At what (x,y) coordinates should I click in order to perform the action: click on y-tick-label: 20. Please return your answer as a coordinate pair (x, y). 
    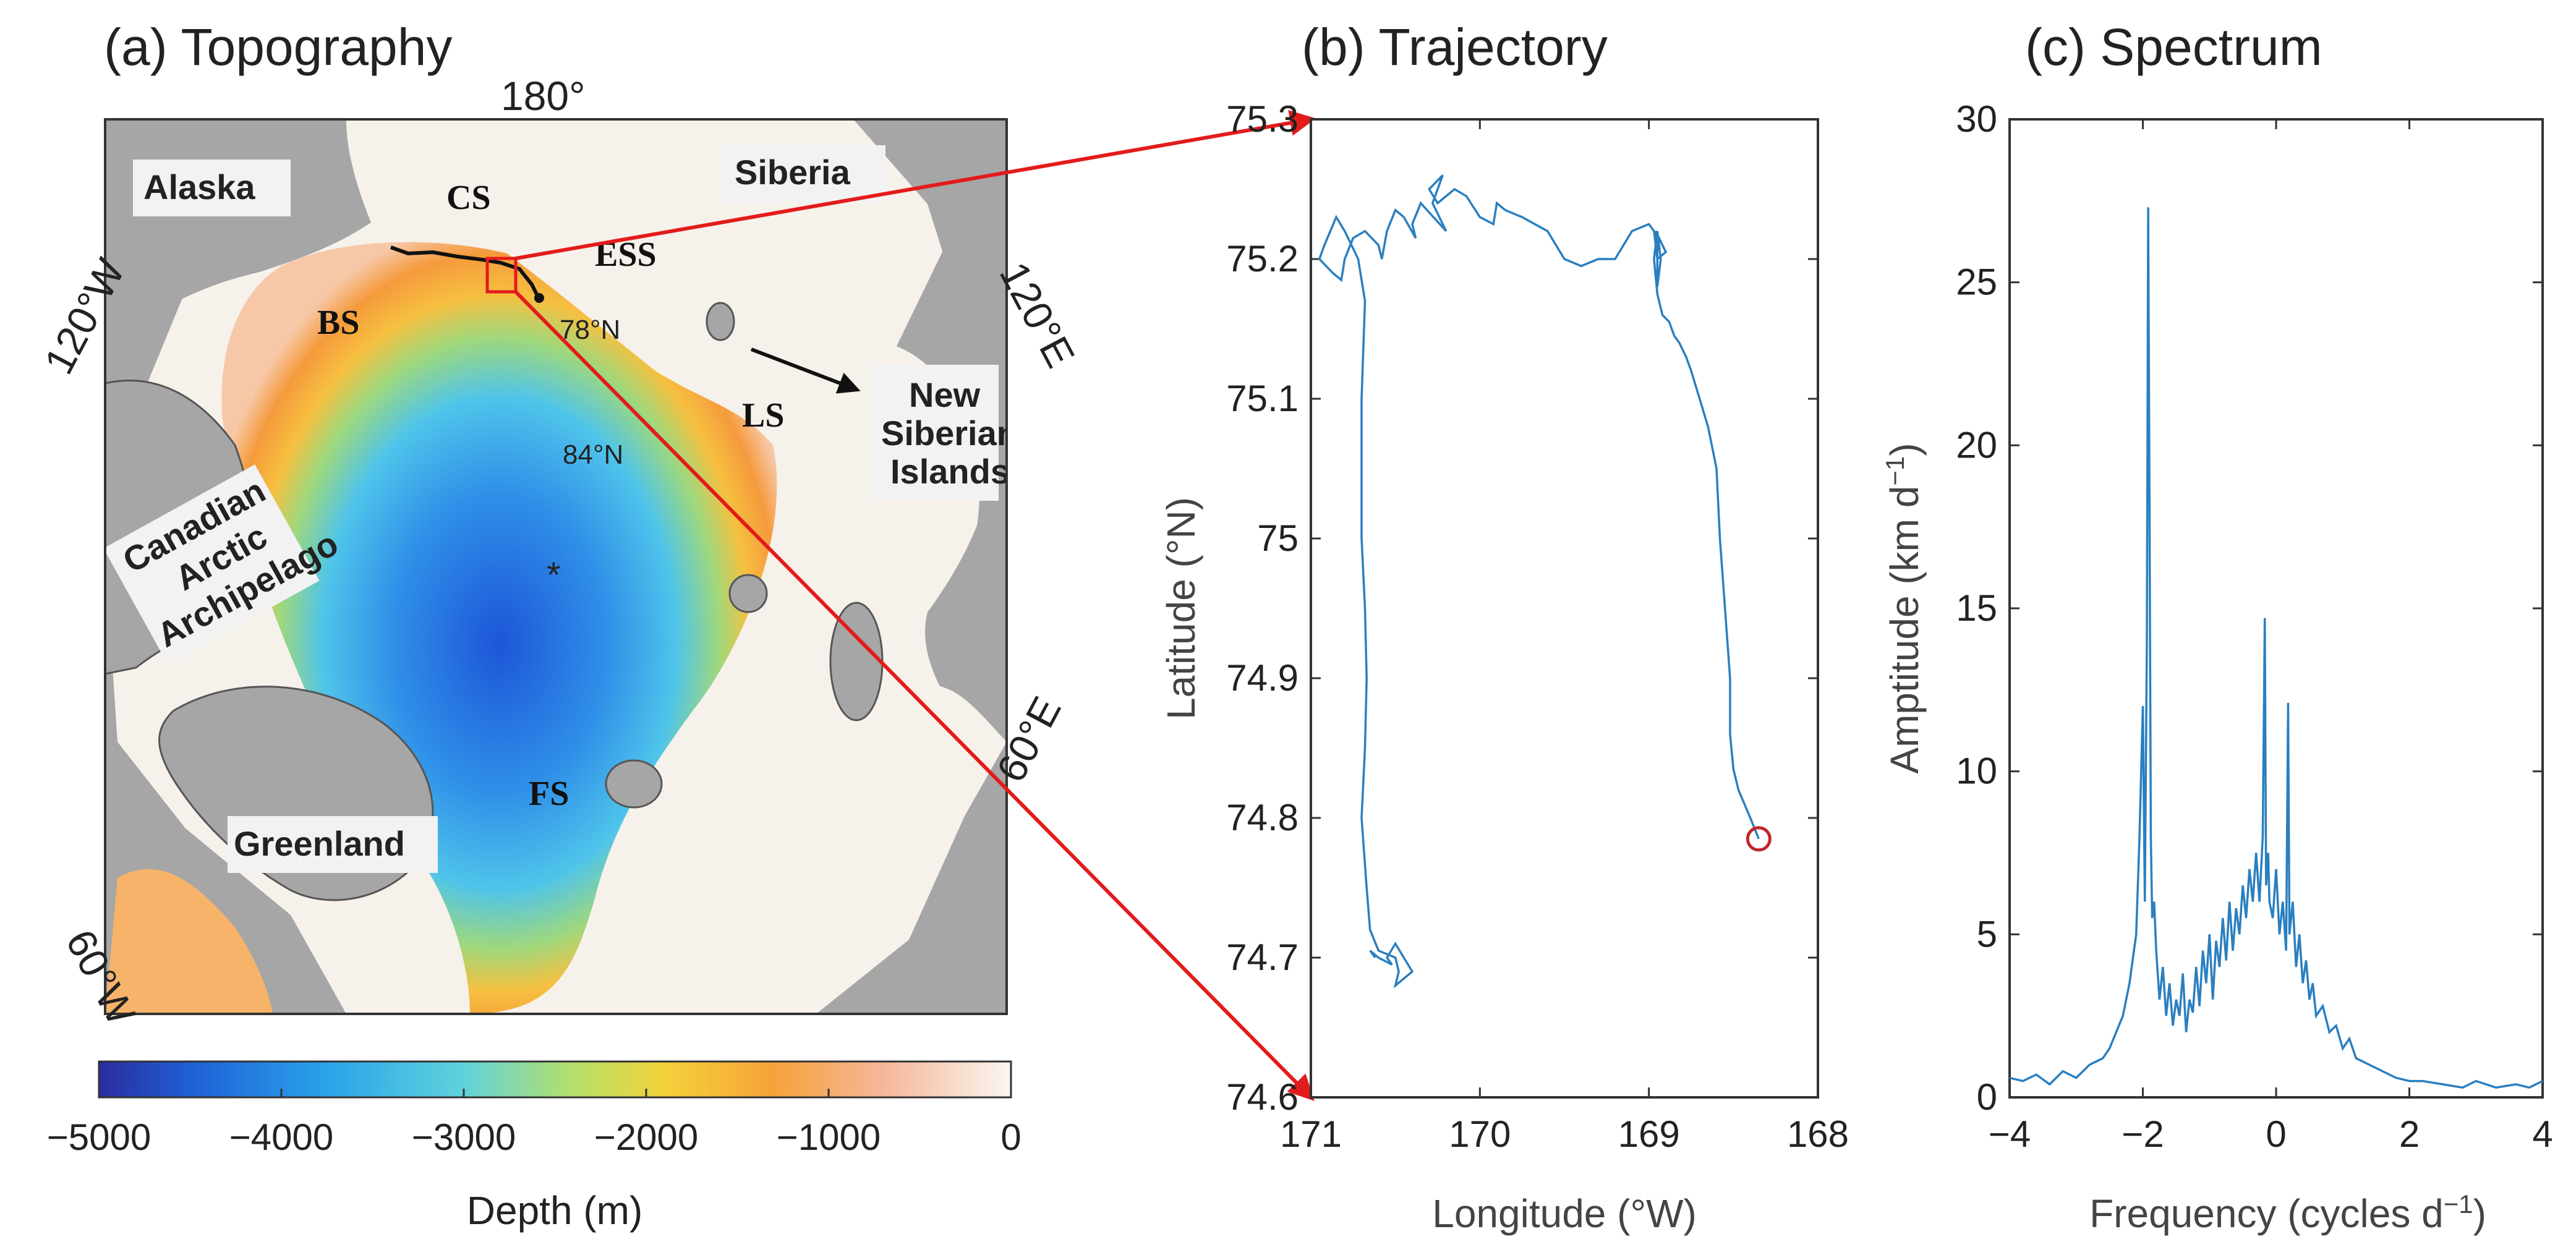
    Looking at the image, I should click on (1976, 445).